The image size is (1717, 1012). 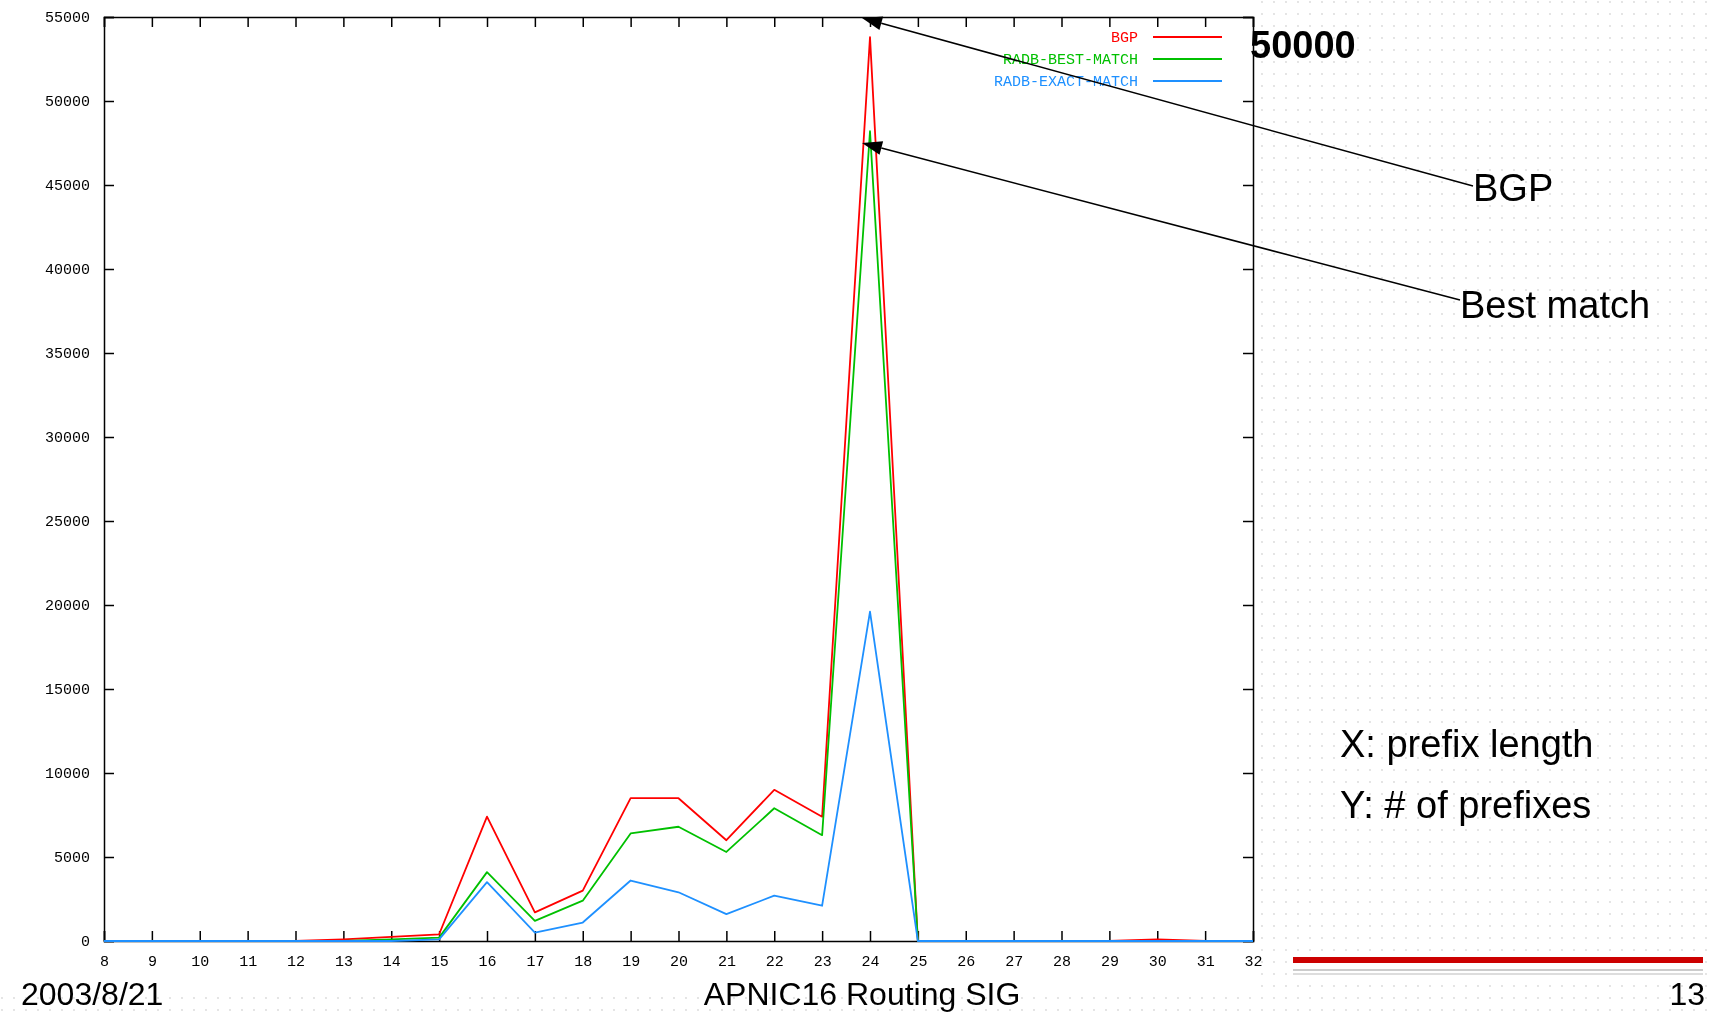 What do you see at coordinates (1062, 962) in the screenshot?
I see `x-tick-label: 28` at bounding box center [1062, 962].